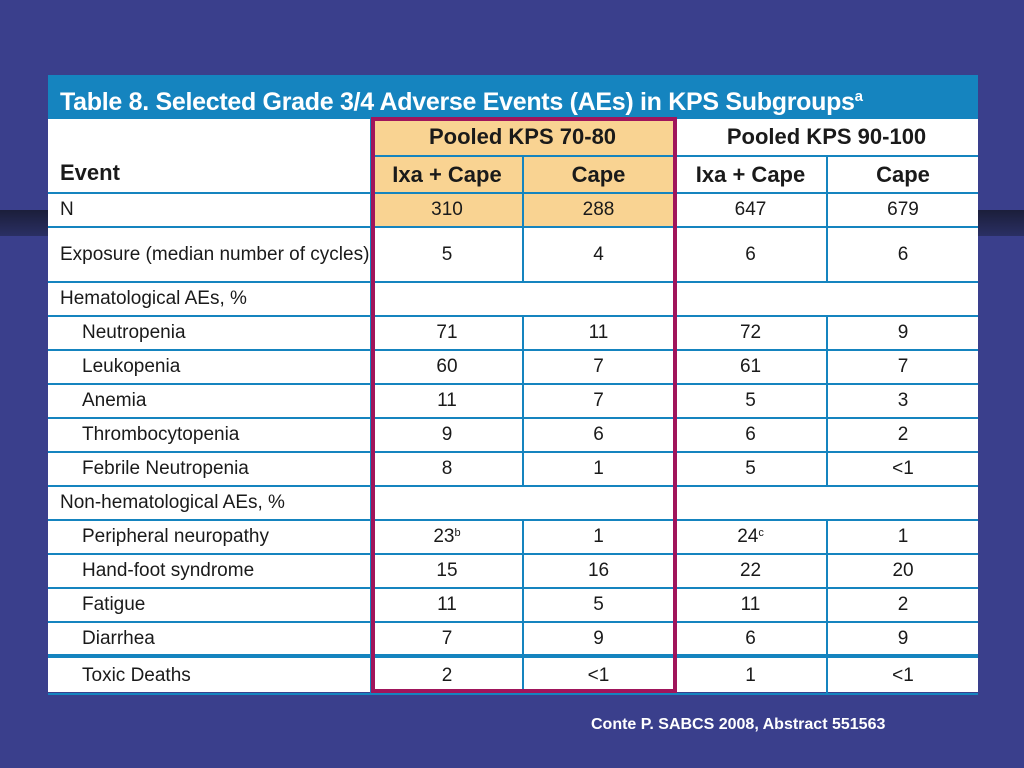 The image size is (1024, 768). I want to click on source-citation: Conte P. SABCS 2008, Abstract 551563, so click(738, 724).